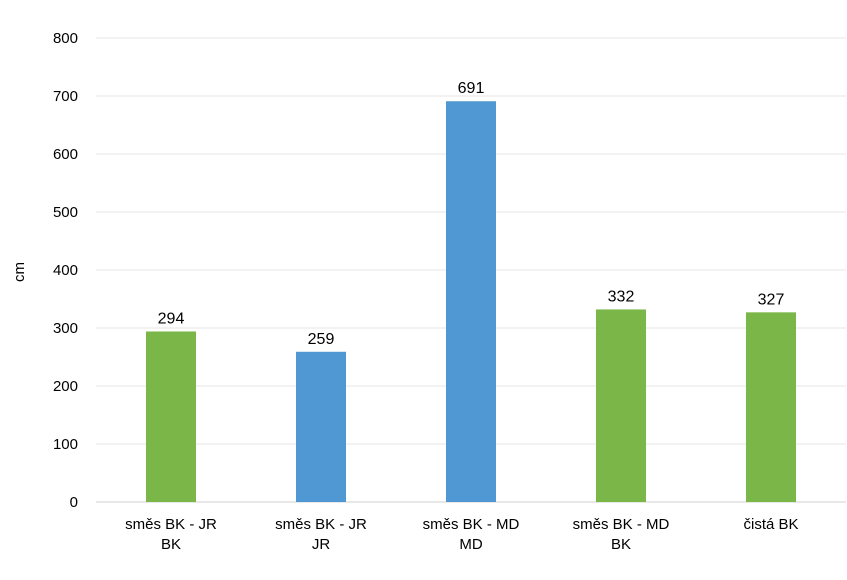 The width and height of the screenshot is (847, 580). Describe the element at coordinates (74, 502) in the screenshot. I see `y-tick-label: 0` at that location.